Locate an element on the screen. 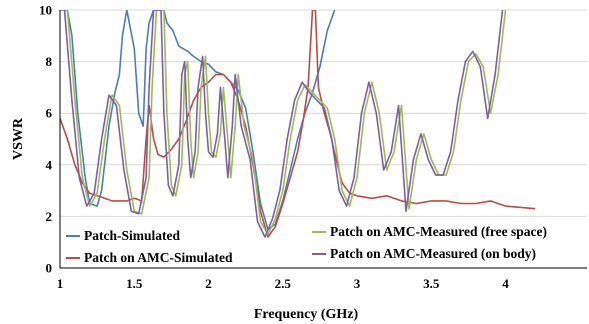 Image resolution: width=589 pixels, height=324 pixels. y-tick-label: 0 is located at coordinates (49, 268).